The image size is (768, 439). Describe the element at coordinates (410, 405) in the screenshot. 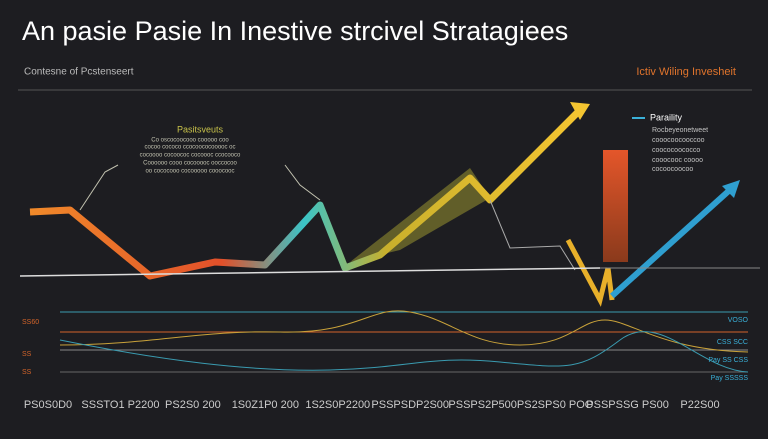

I see `x-label: PSSPSDP2S00` at that location.